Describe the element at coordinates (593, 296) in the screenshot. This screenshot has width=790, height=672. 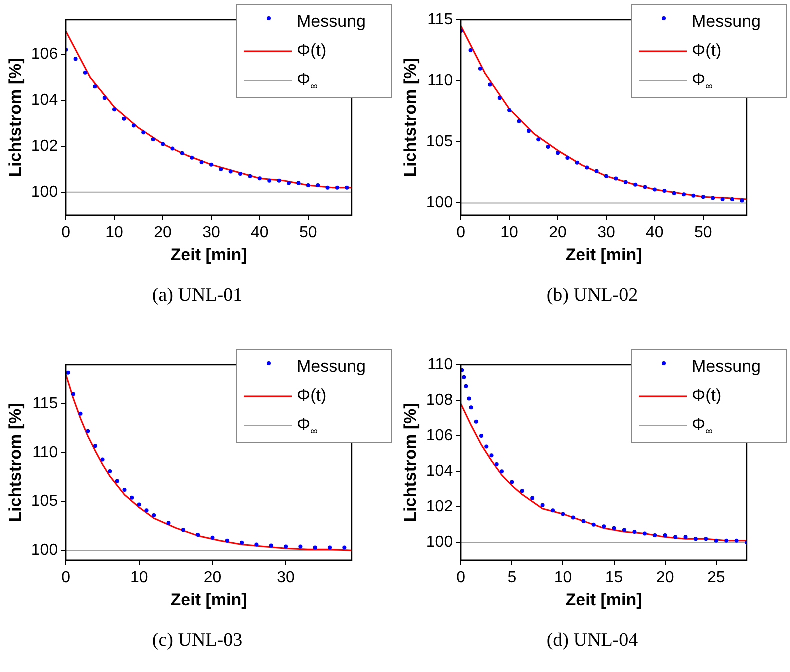
I see `text: (b) UNL-02` at that location.